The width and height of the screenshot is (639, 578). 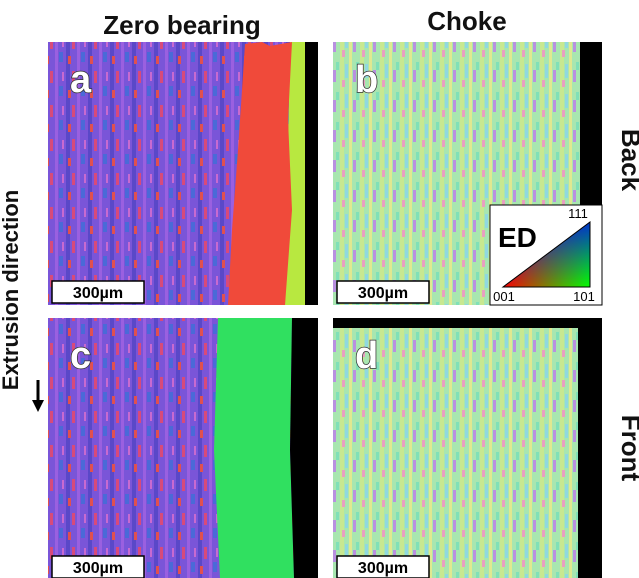 What do you see at coordinates (366, 80) in the screenshot?
I see `panel-letter: b` at bounding box center [366, 80].